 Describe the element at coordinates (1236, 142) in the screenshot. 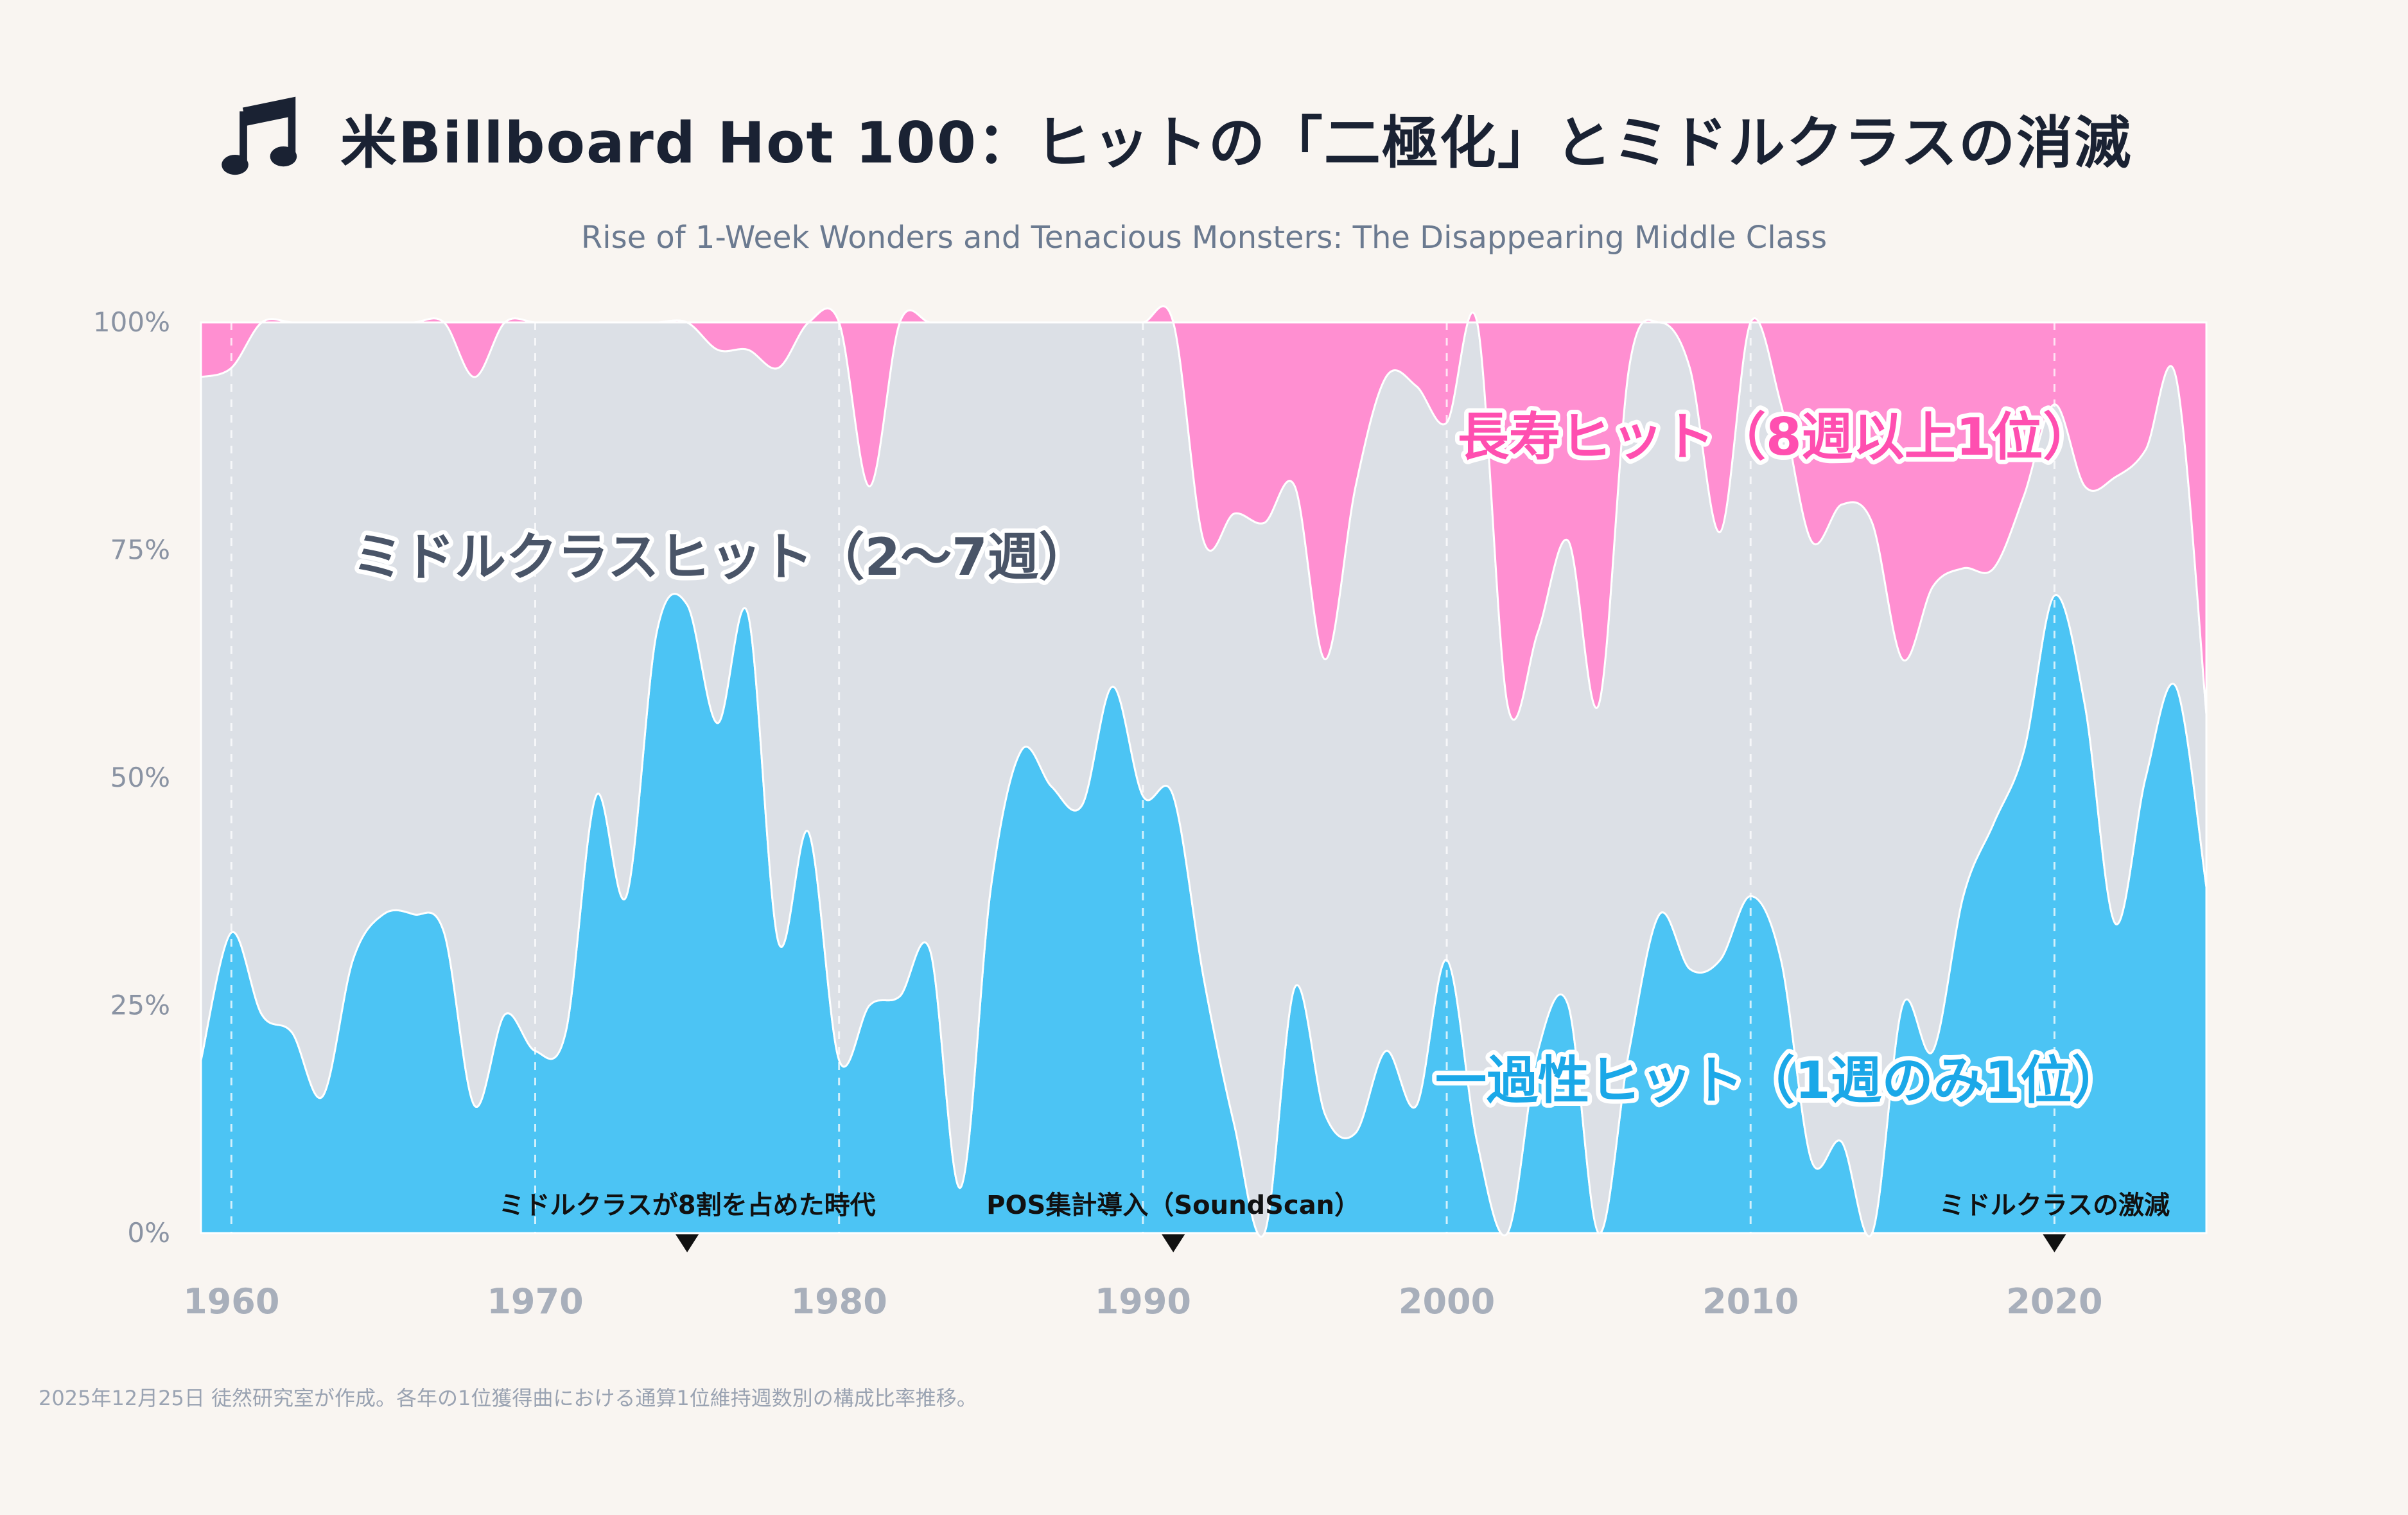

I see `page-title: 米Billboard Hot 100：ヒットの「二極化」とミドルクラスの消滅` at that location.